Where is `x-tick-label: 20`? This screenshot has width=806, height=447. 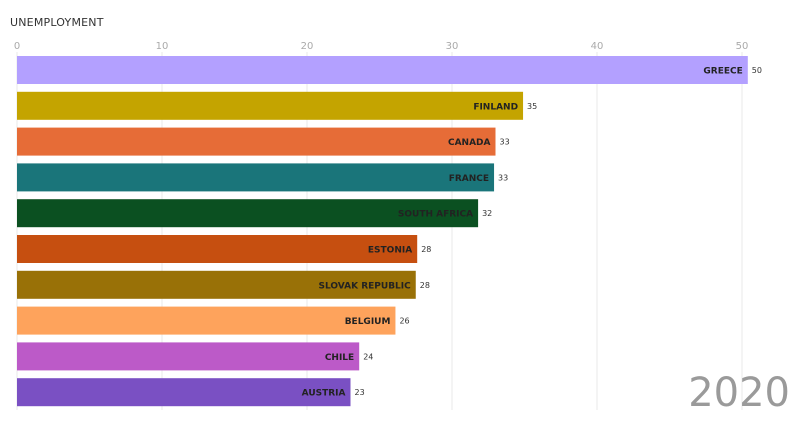
x-tick-label: 20 is located at coordinates (307, 46).